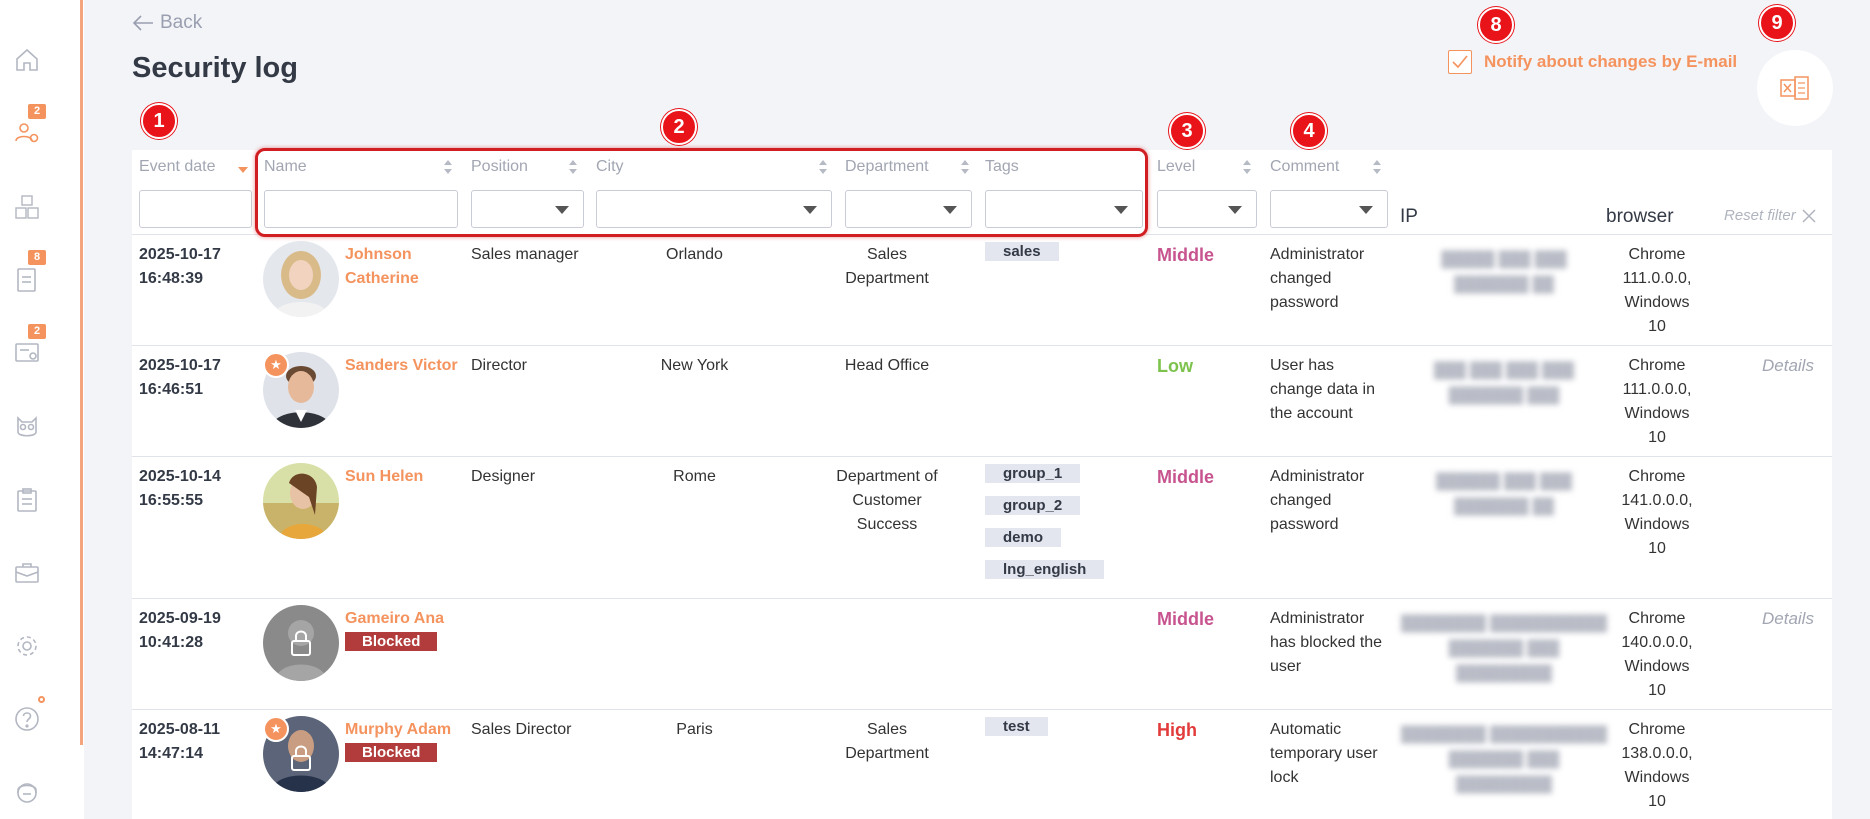 The image size is (1870, 819). Describe the element at coordinates (1022, 251) in the screenshot. I see `tag-badge: sales` at that location.